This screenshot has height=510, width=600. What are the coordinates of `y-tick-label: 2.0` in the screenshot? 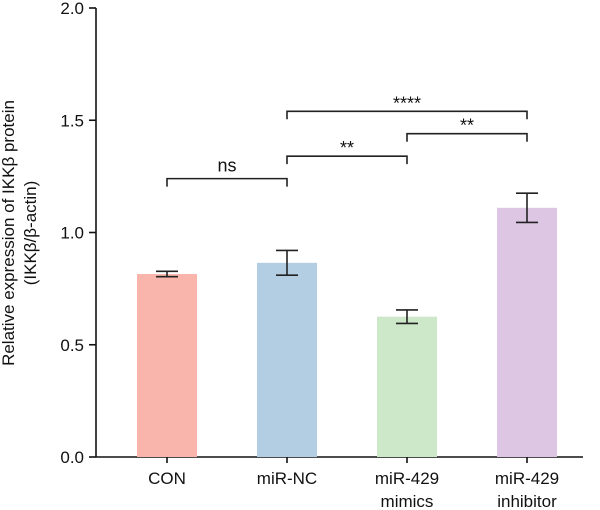 It's located at (72, 9).